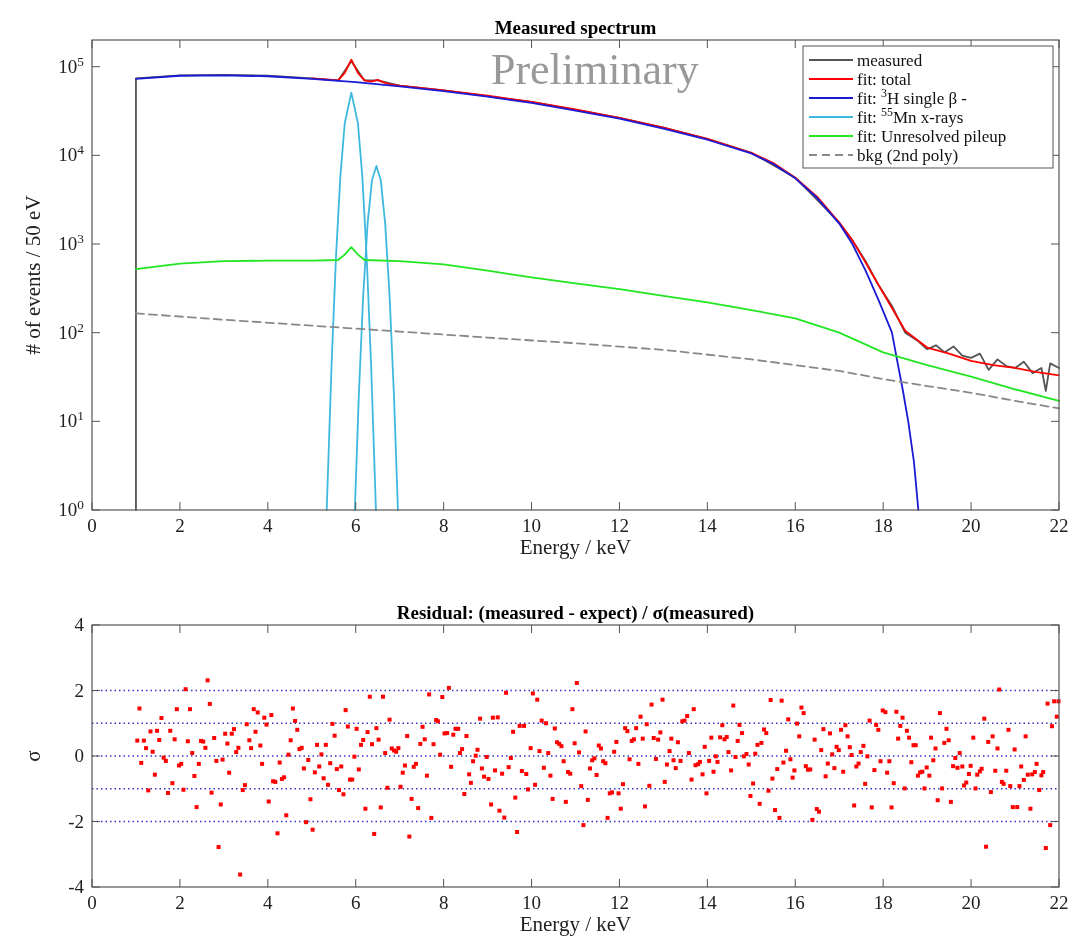 This screenshot has width=1074, height=950. What do you see at coordinates (71, 331) in the screenshot?
I see `y-tick-label: 10$^{2}$` at bounding box center [71, 331].